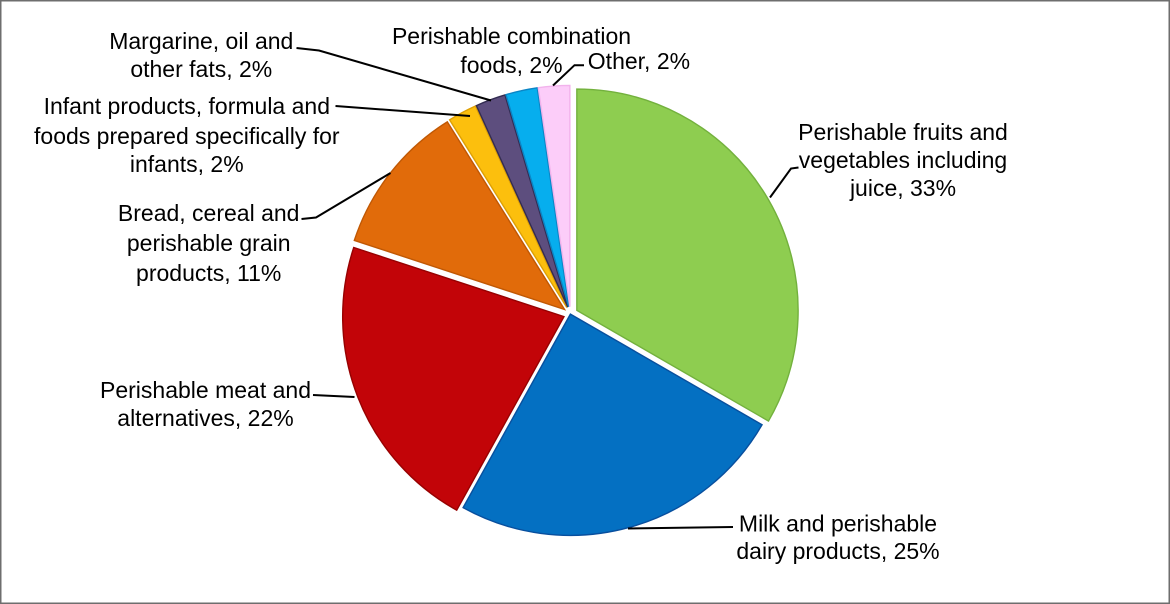 This screenshot has width=1170, height=604. I want to click on svg-text: perishable grain, so click(209, 243).